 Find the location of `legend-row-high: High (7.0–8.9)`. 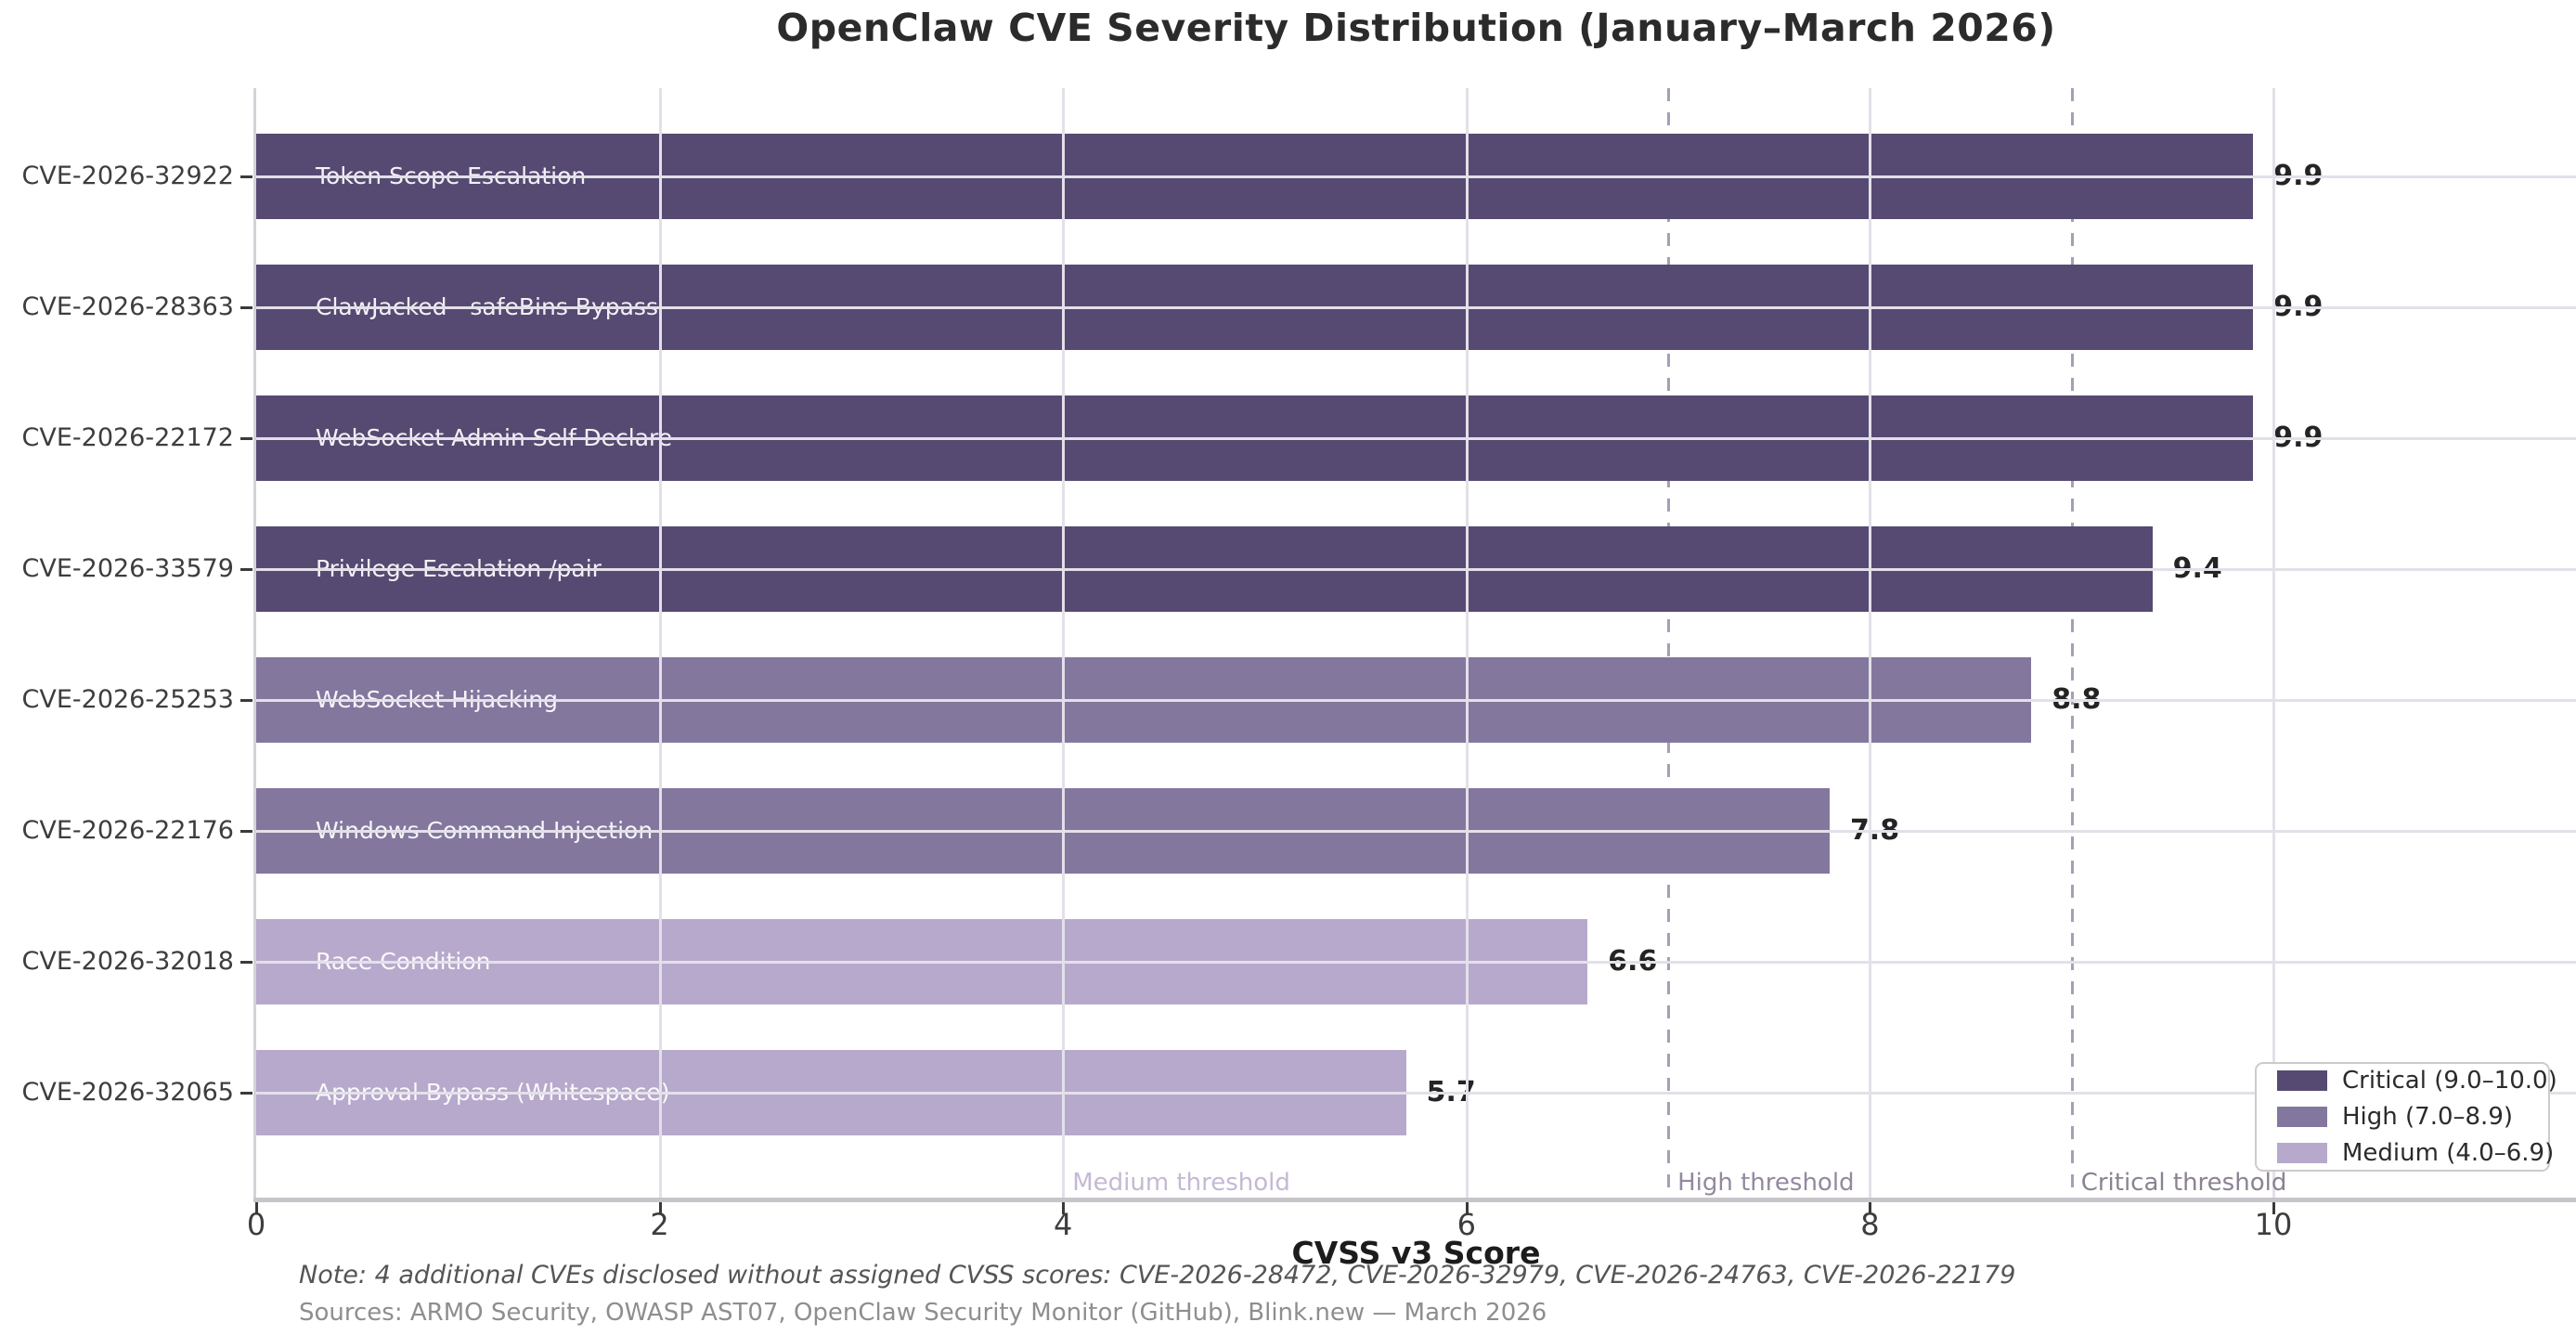

legend-row-high: High (7.0–8.9) is located at coordinates (2402, 1117).